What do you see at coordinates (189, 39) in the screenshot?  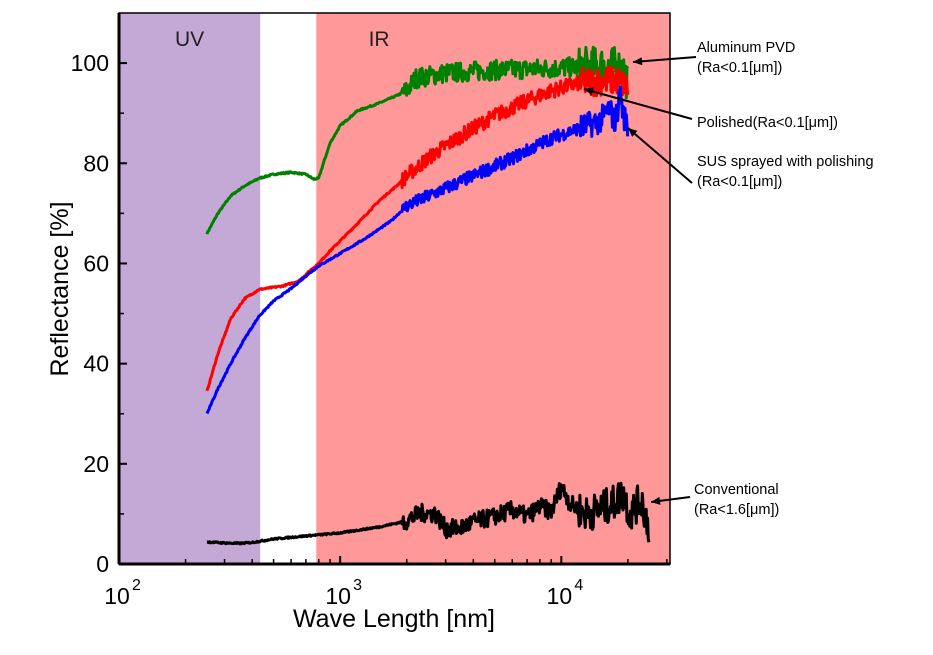 I see `region-label-uv: UV` at bounding box center [189, 39].